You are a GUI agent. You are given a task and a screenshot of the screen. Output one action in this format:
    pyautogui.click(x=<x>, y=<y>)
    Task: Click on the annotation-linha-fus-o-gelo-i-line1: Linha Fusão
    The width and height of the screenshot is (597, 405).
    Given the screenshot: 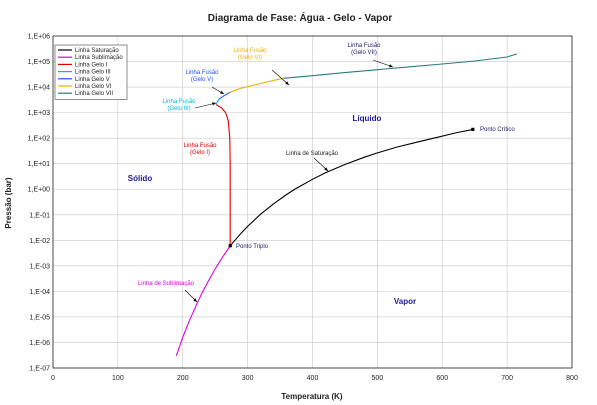 What is the action you would take?
    pyautogui.click(x=200, y=146)
    